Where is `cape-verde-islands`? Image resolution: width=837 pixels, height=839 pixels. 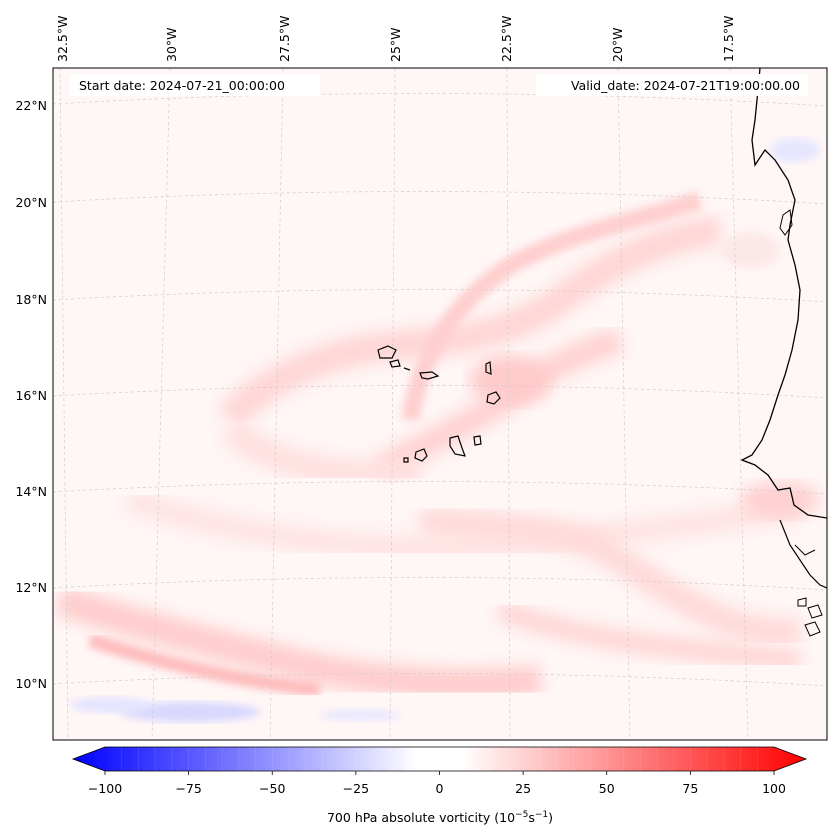
cape-verde-islands is located at coordinates (439, 404).